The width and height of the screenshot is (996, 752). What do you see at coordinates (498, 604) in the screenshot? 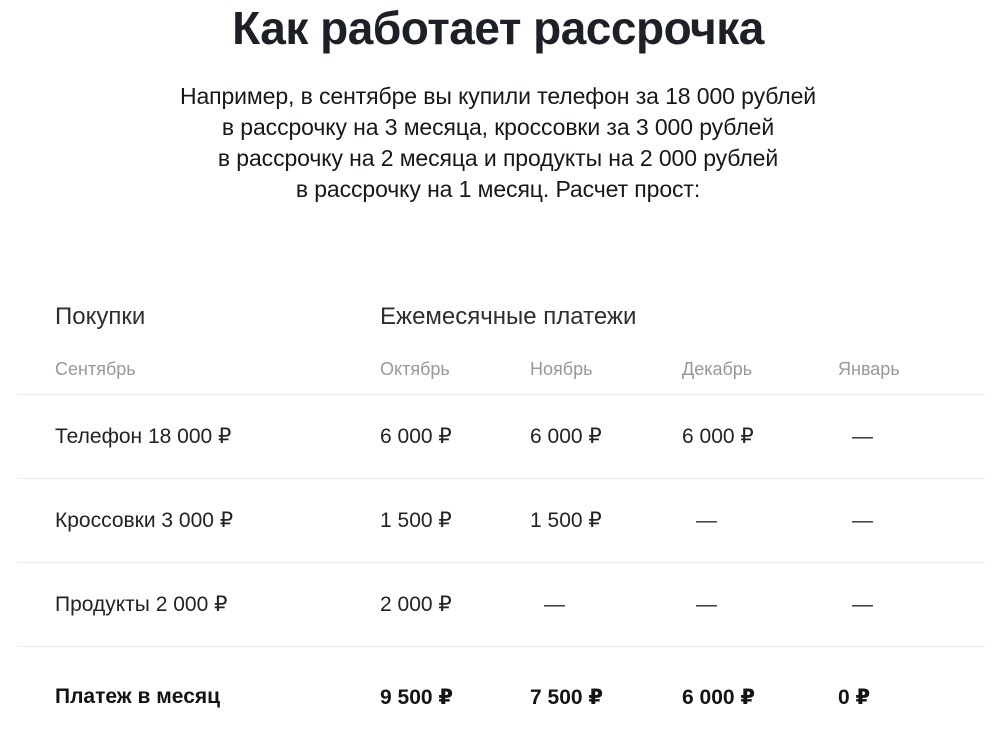
I see `table-row-groceries: Продукты 2 000 ₽ 2 000 ₽ — — —` at bounding box center [498, 604].